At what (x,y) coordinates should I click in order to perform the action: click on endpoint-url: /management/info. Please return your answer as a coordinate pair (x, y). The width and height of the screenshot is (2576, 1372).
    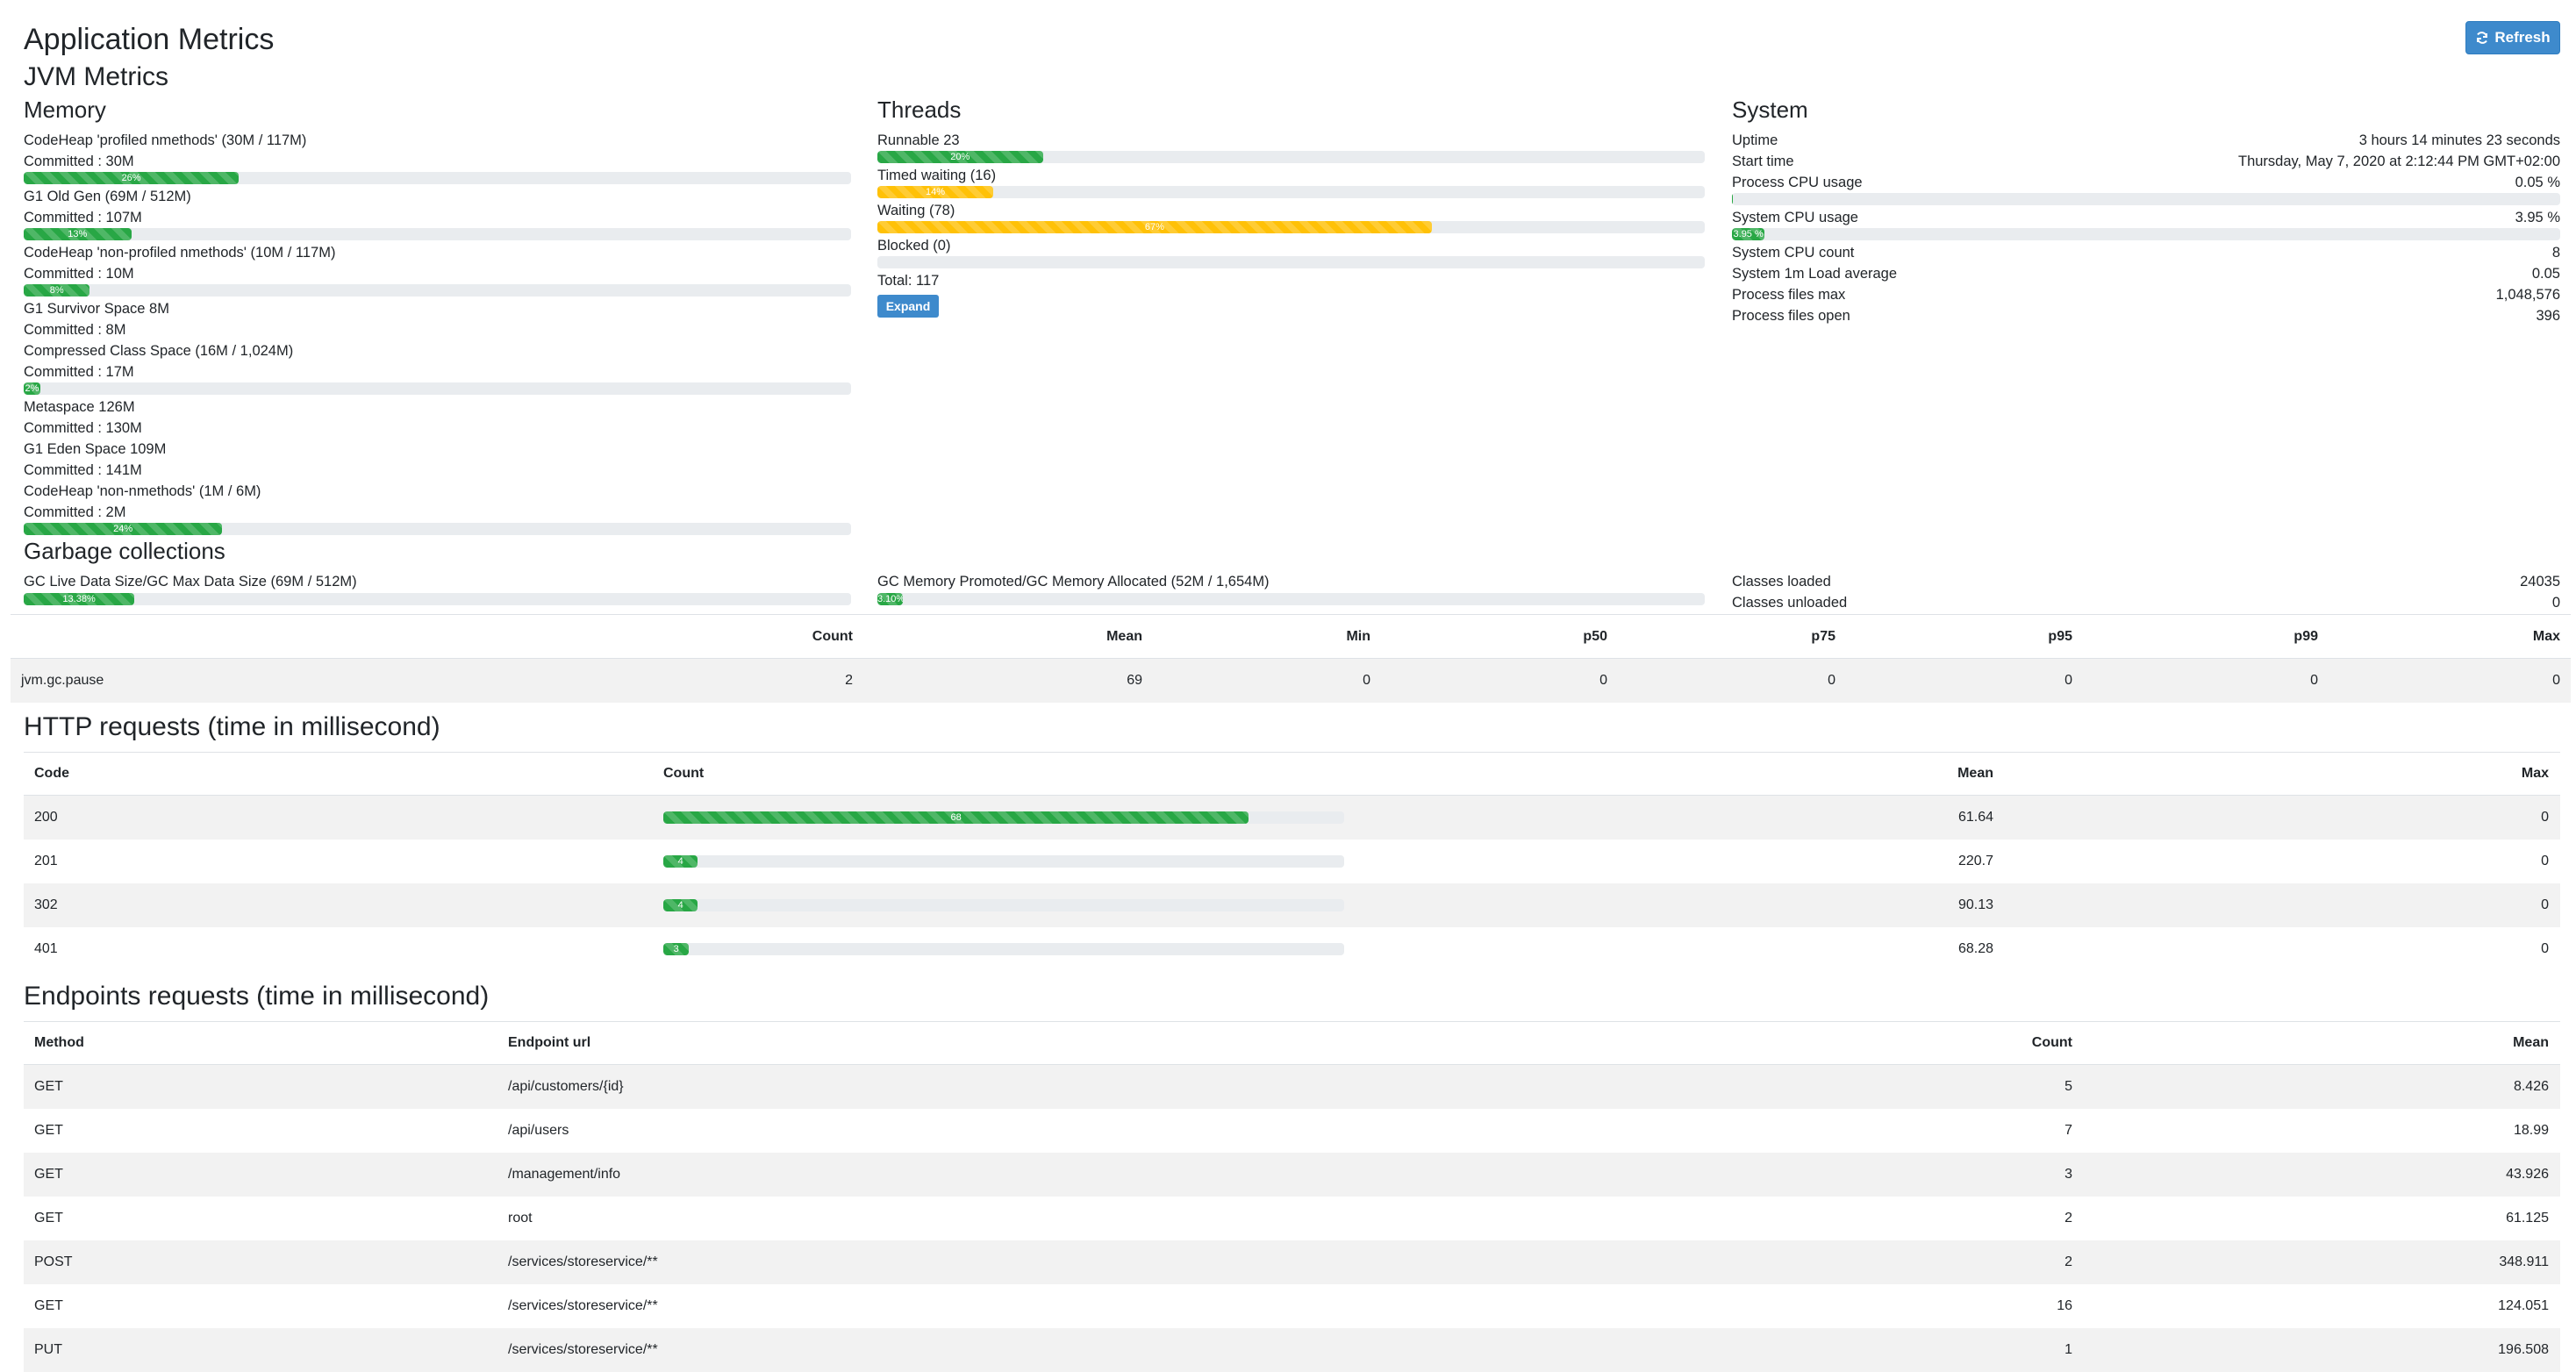
    Looking at the image, I should click on (564, 1174).